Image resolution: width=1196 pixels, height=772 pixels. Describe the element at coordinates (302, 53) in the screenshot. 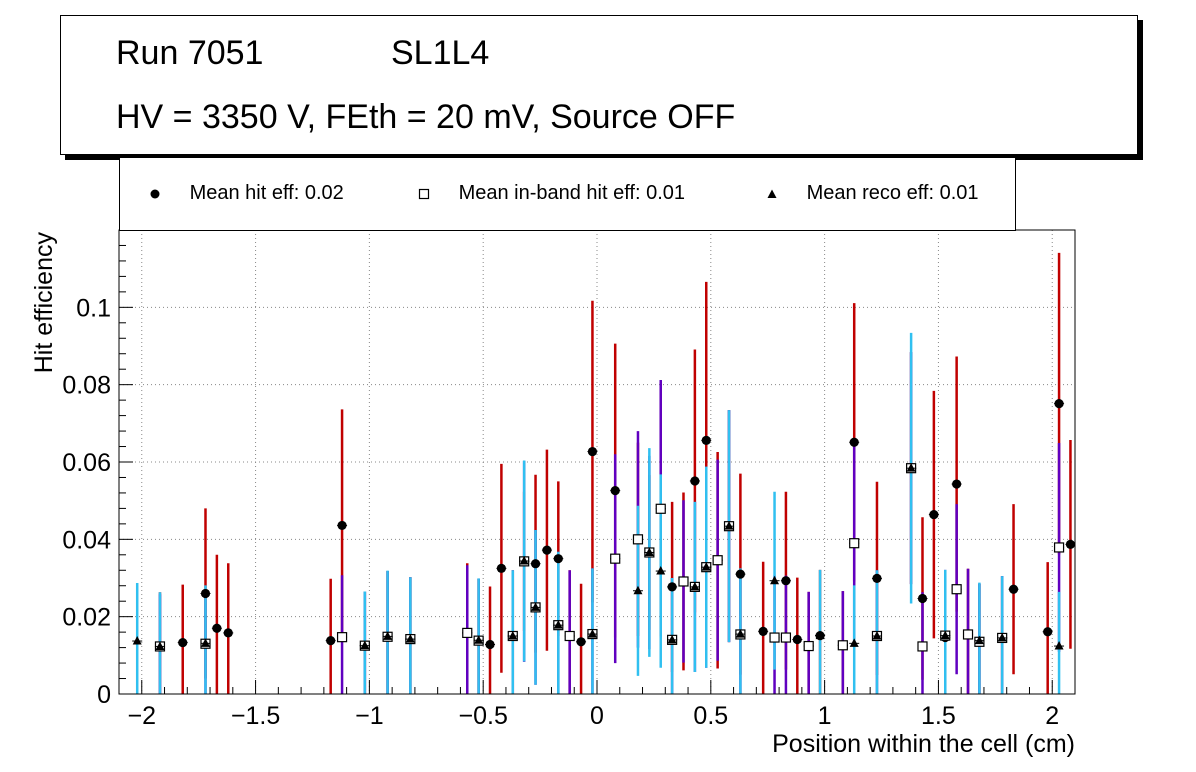

I see `run-info-line: Run 7051 SL1L4` at that location.